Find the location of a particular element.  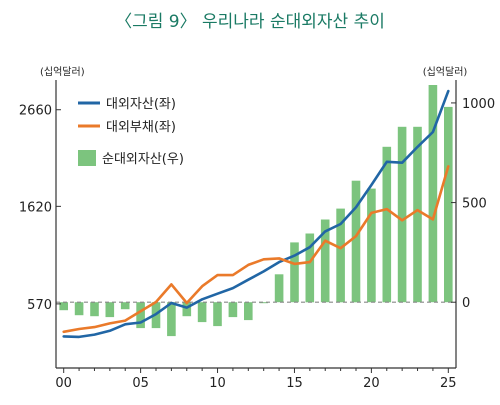

left-axis-unit: (십억달러) is located at coordinates (62, 72).